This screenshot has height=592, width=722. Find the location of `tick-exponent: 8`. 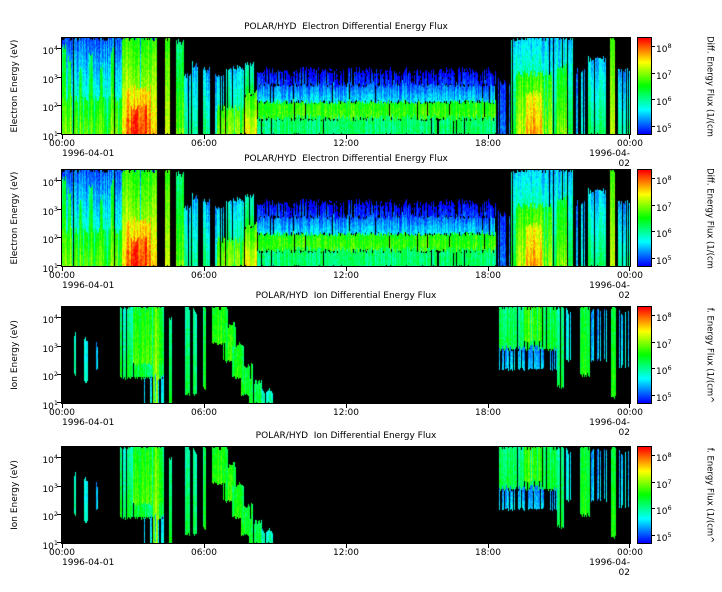

tick-exponent: 8 is located at coordinates (669, 455).